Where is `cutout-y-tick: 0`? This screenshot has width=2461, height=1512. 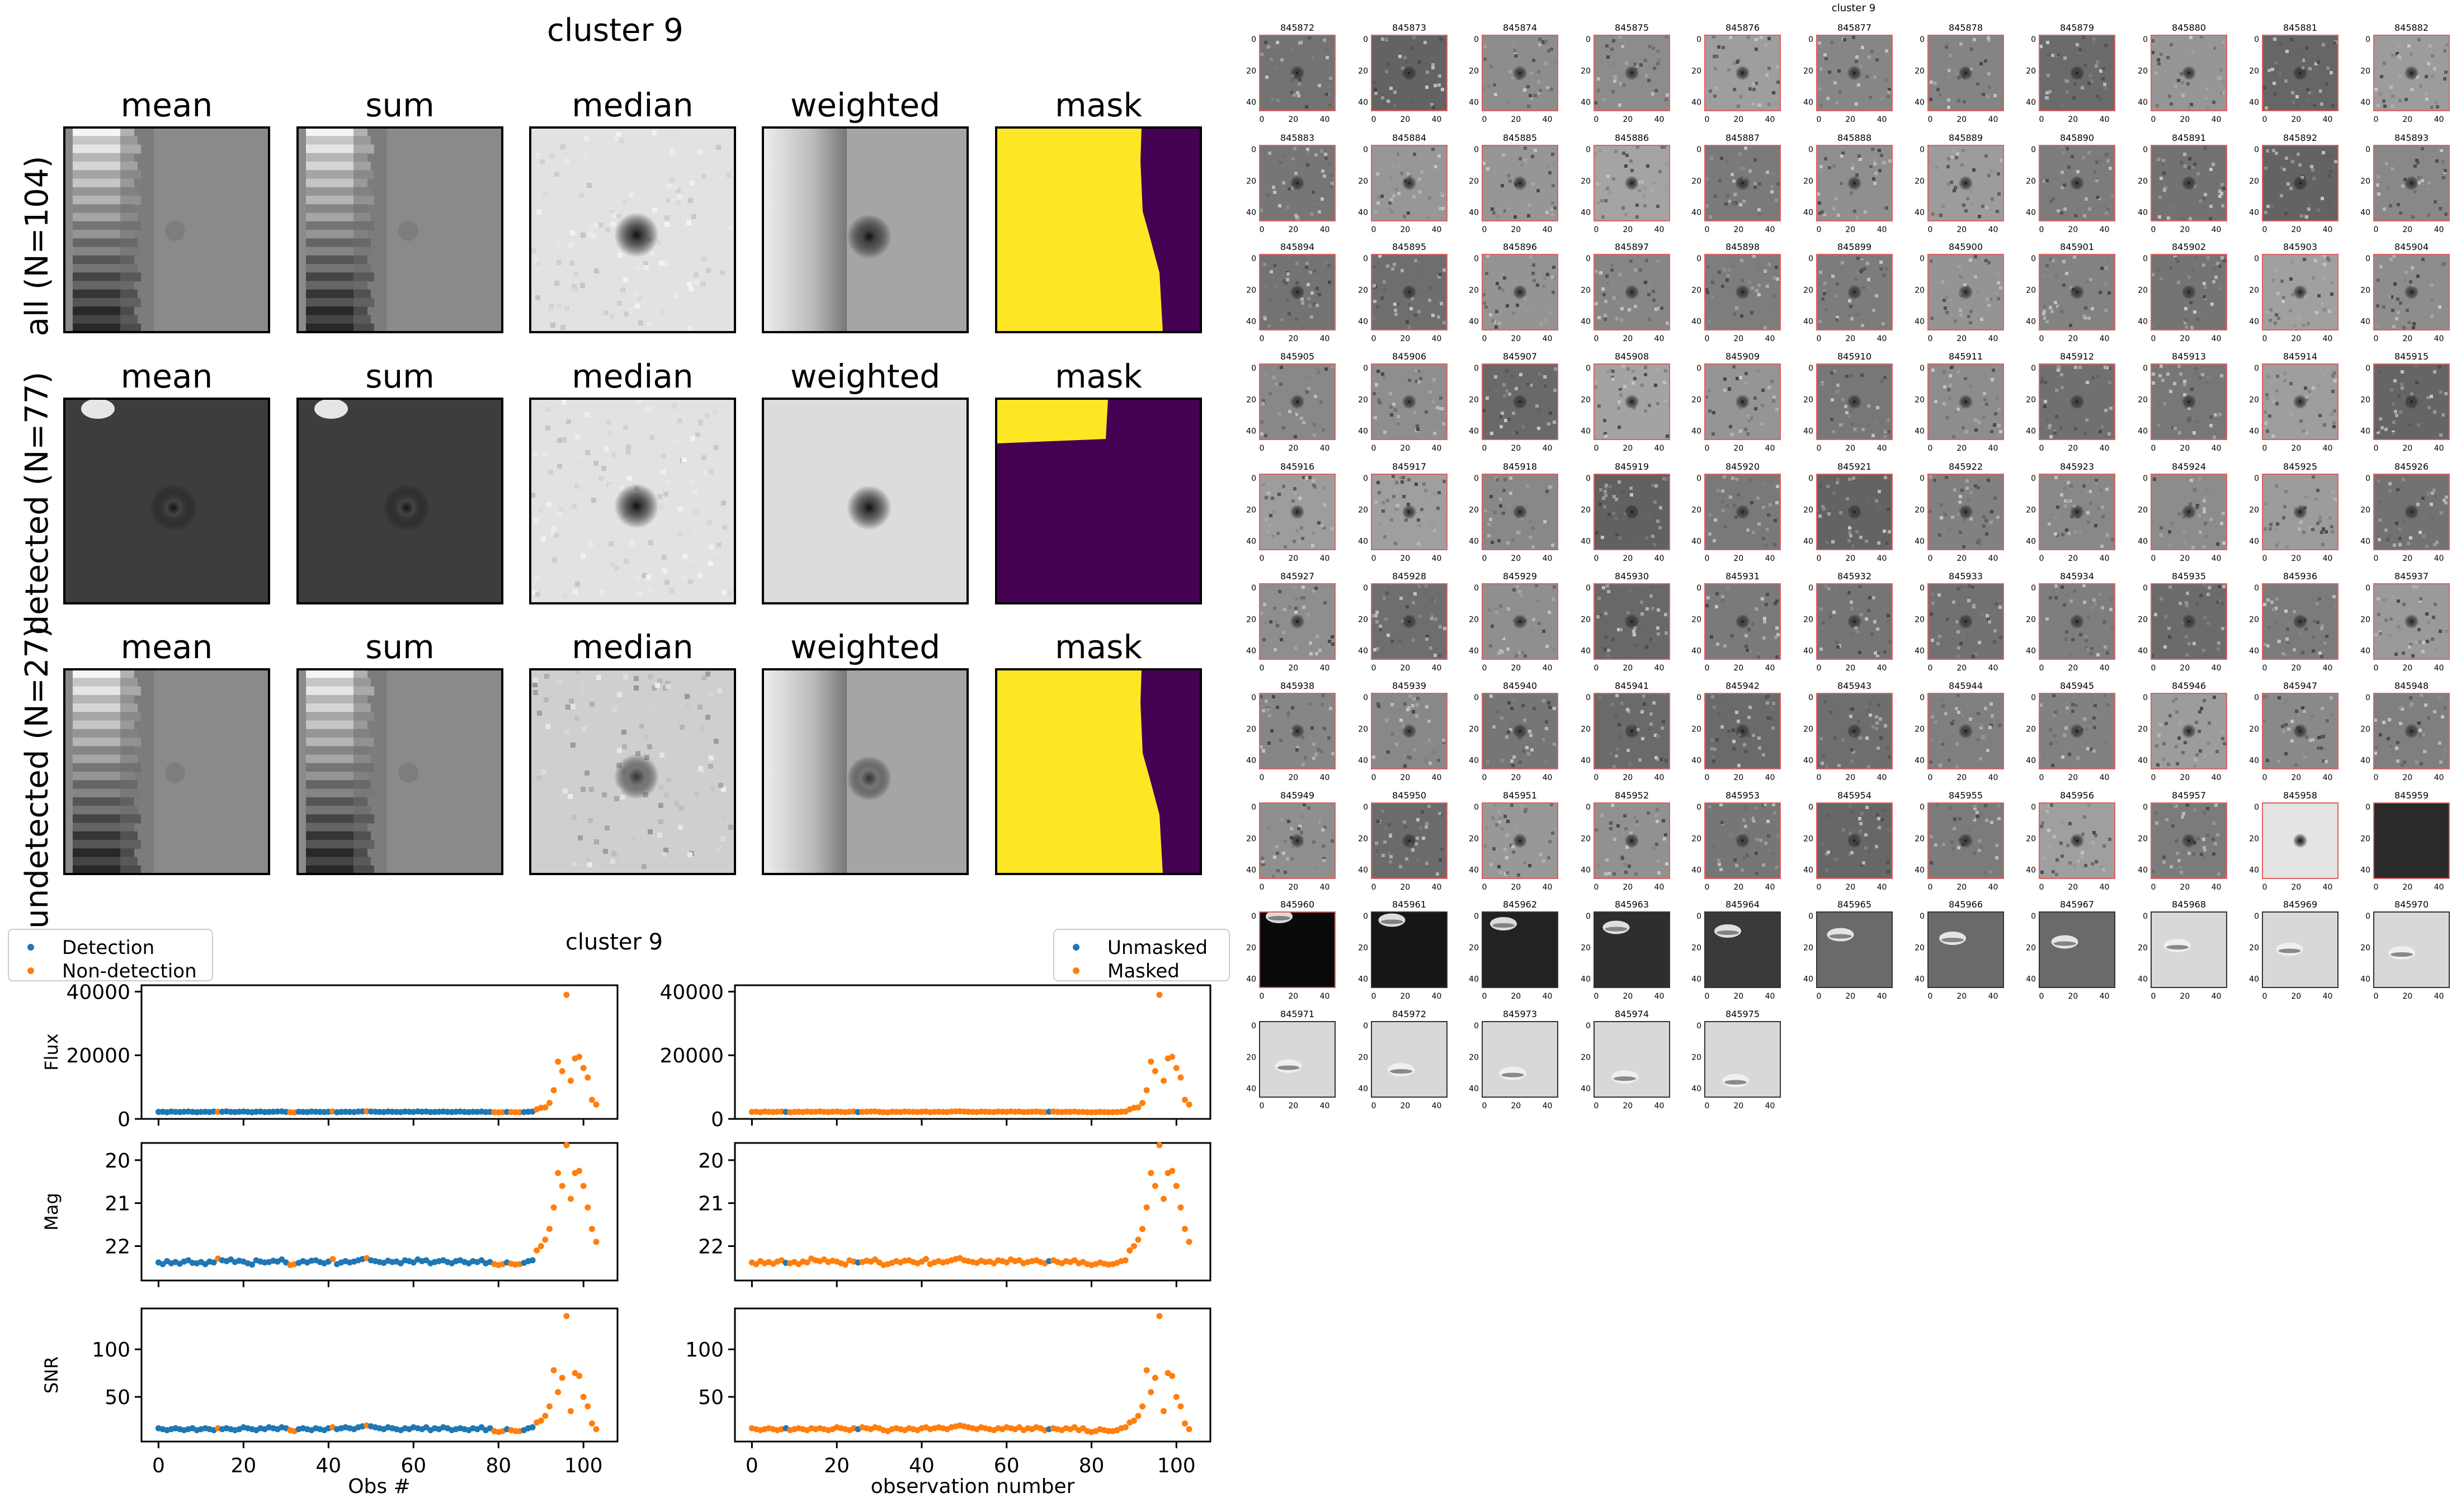
cutout-y-tick: 0 is located at coordinates (1810, 149).